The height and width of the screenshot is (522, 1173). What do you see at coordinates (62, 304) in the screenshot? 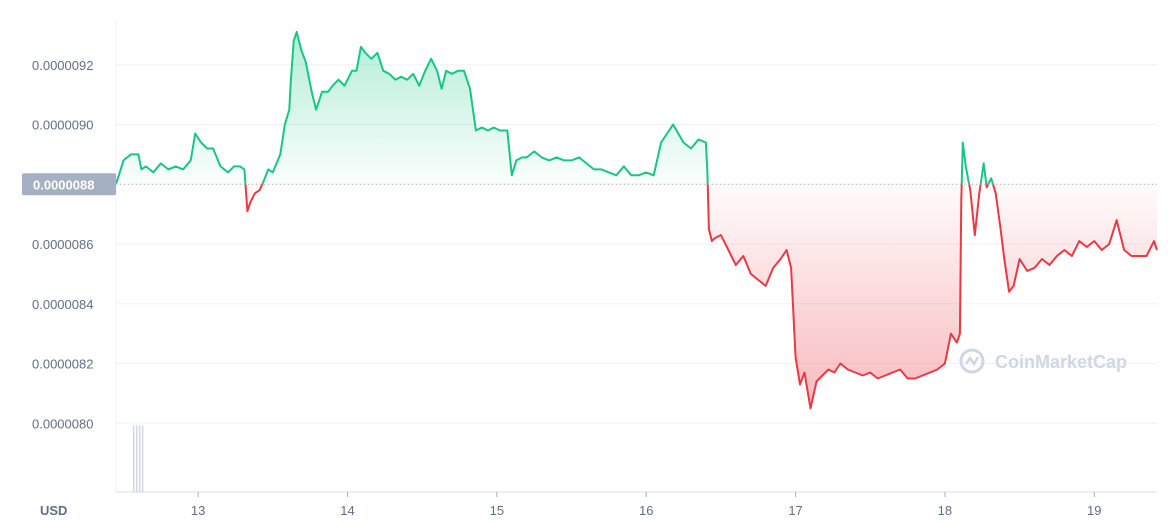
I see `y-tick-label: 0.0000084` at bounding box center [62, 304].